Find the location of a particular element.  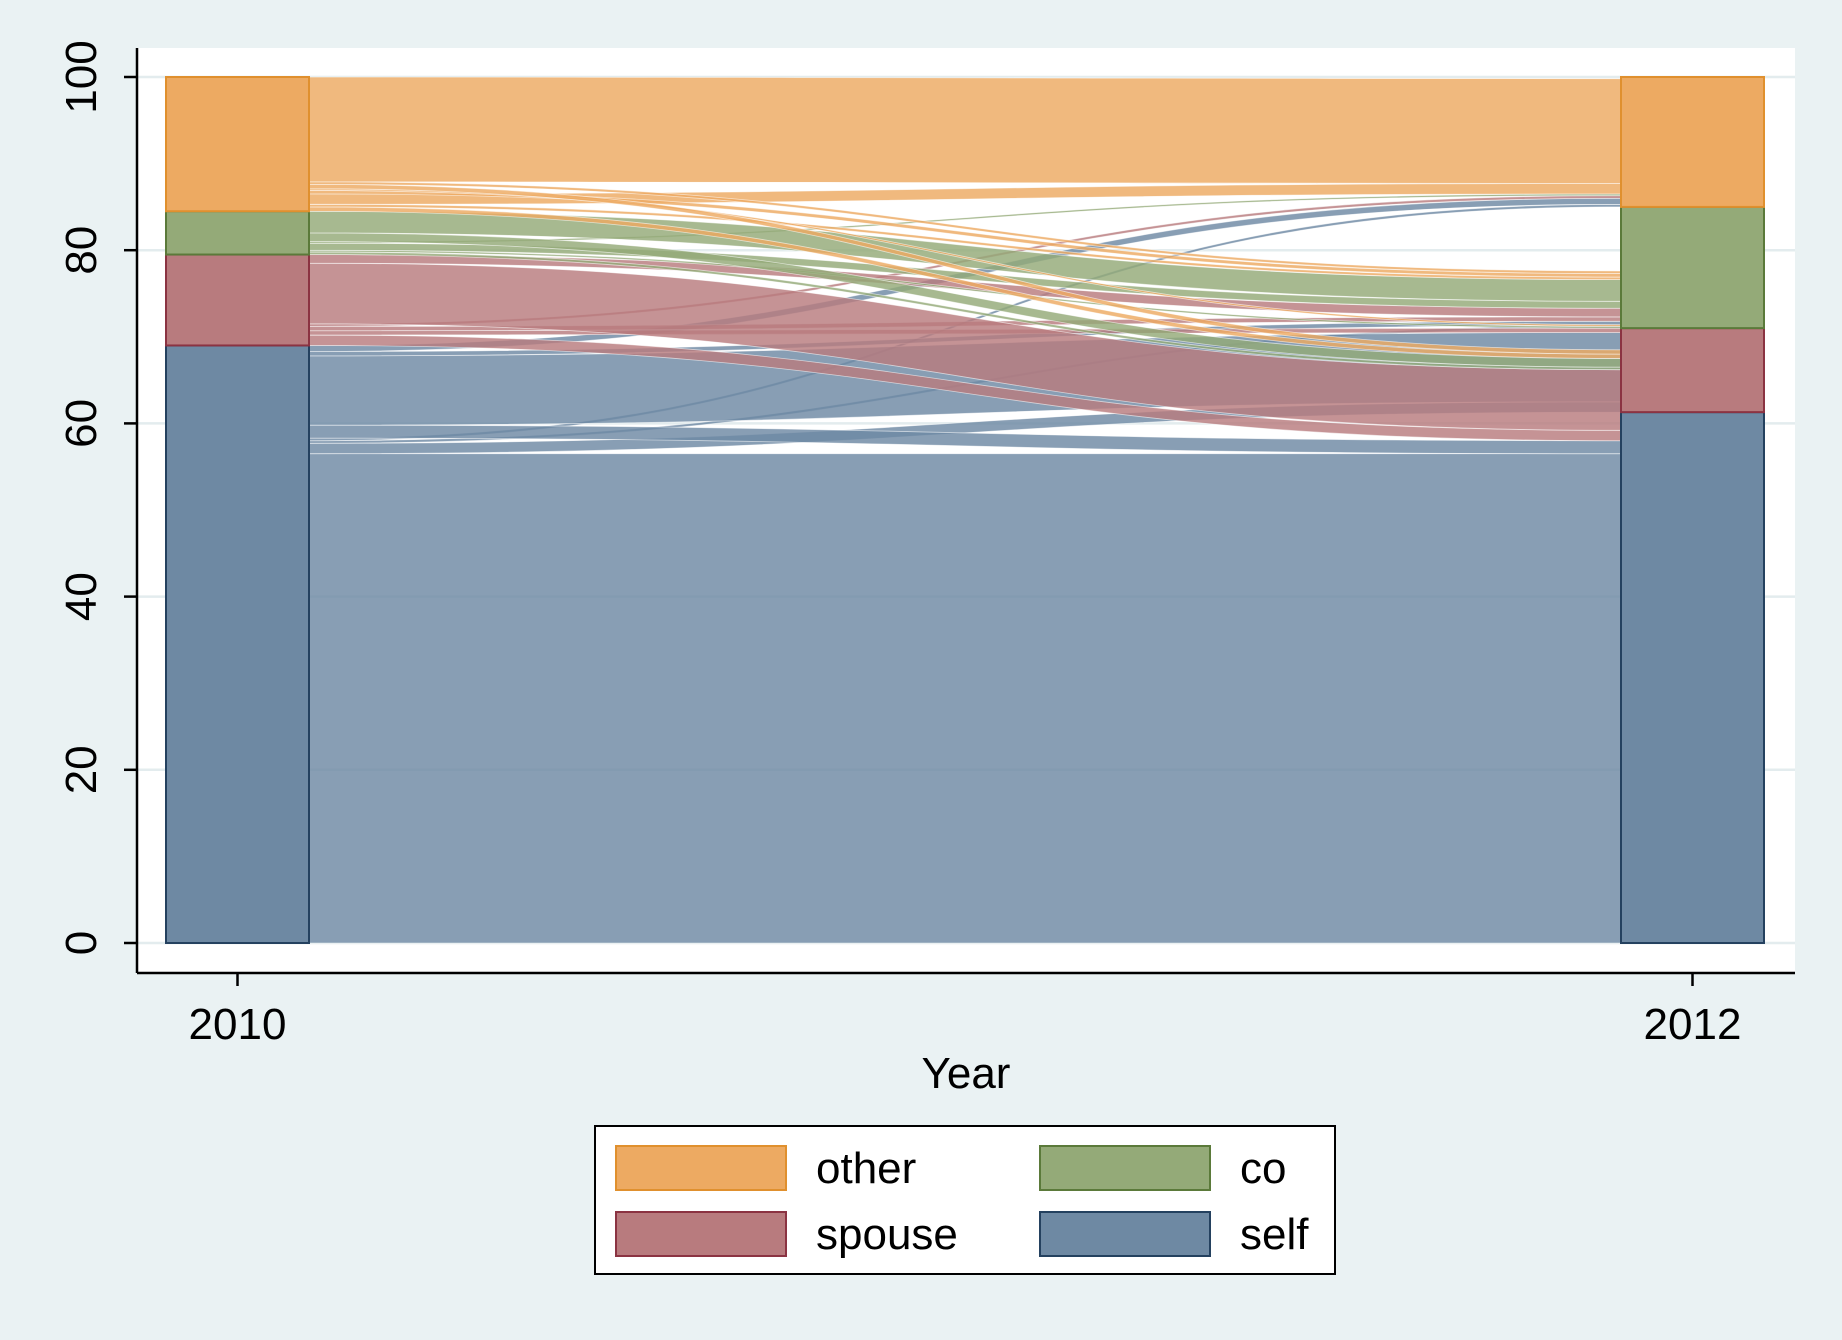

legend-swatch-other is located at coordinates (701, 1168).